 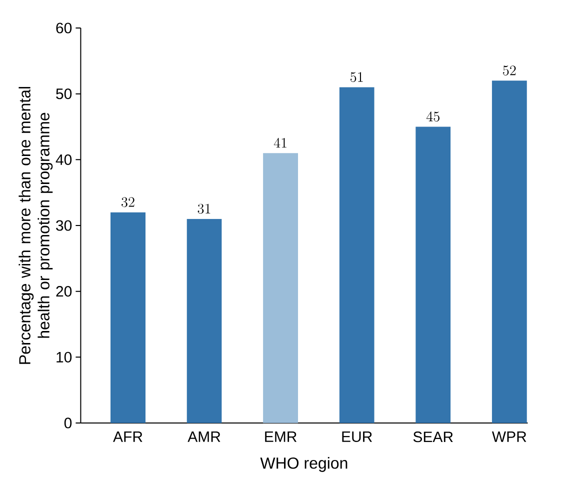 What do you see at coordinates (64, 28) in the screenshot?
I see `y-tick-label: 60` at bounding box center [64, 28].